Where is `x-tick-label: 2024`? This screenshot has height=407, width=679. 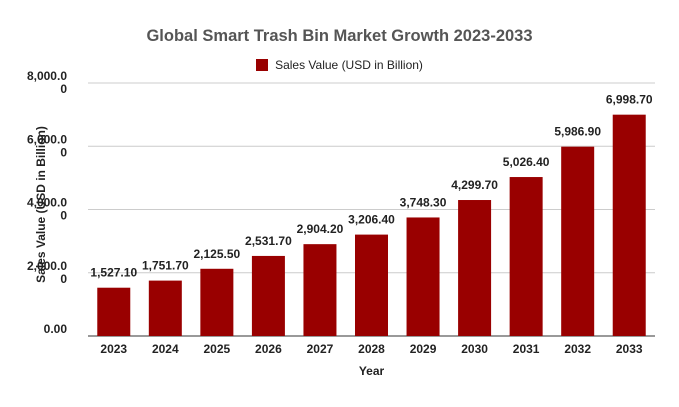
x-tick-label: 2024 is located at coordinates (165, 349).